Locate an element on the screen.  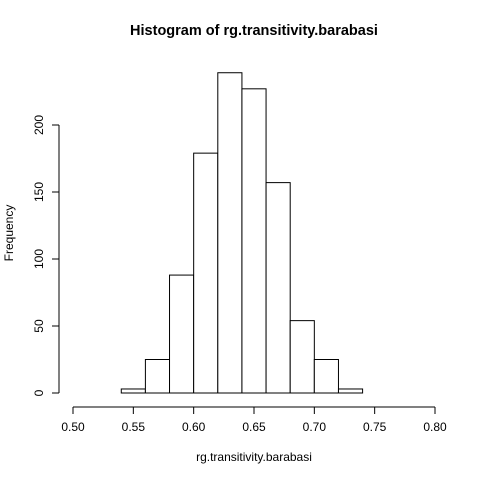
y-tick-label: 0 is located at coordinates (39, 392).